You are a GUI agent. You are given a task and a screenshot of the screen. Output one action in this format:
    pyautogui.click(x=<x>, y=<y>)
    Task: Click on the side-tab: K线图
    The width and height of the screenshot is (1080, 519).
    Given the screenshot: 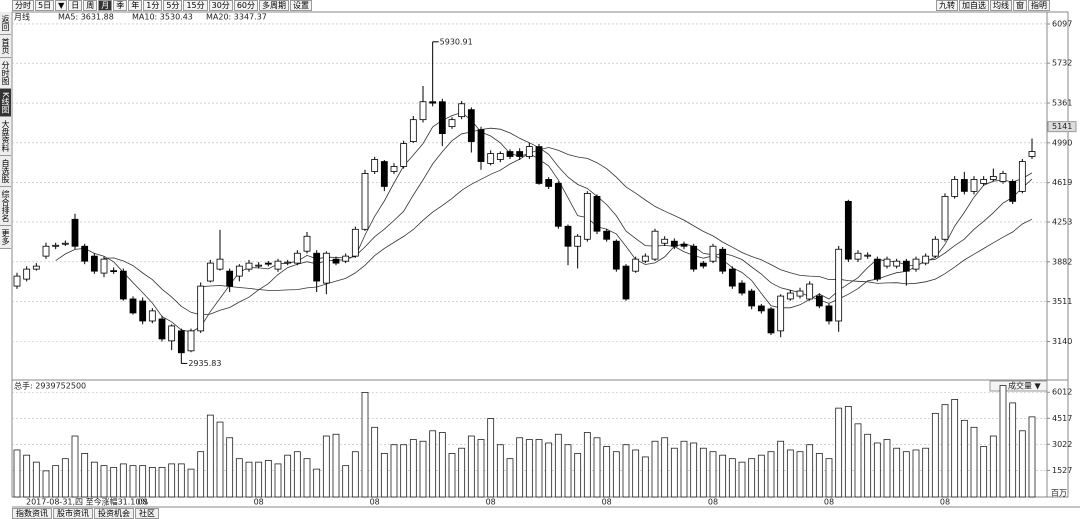 What is the action you would take?
    pyautogui.click(x=5, y=103)
    